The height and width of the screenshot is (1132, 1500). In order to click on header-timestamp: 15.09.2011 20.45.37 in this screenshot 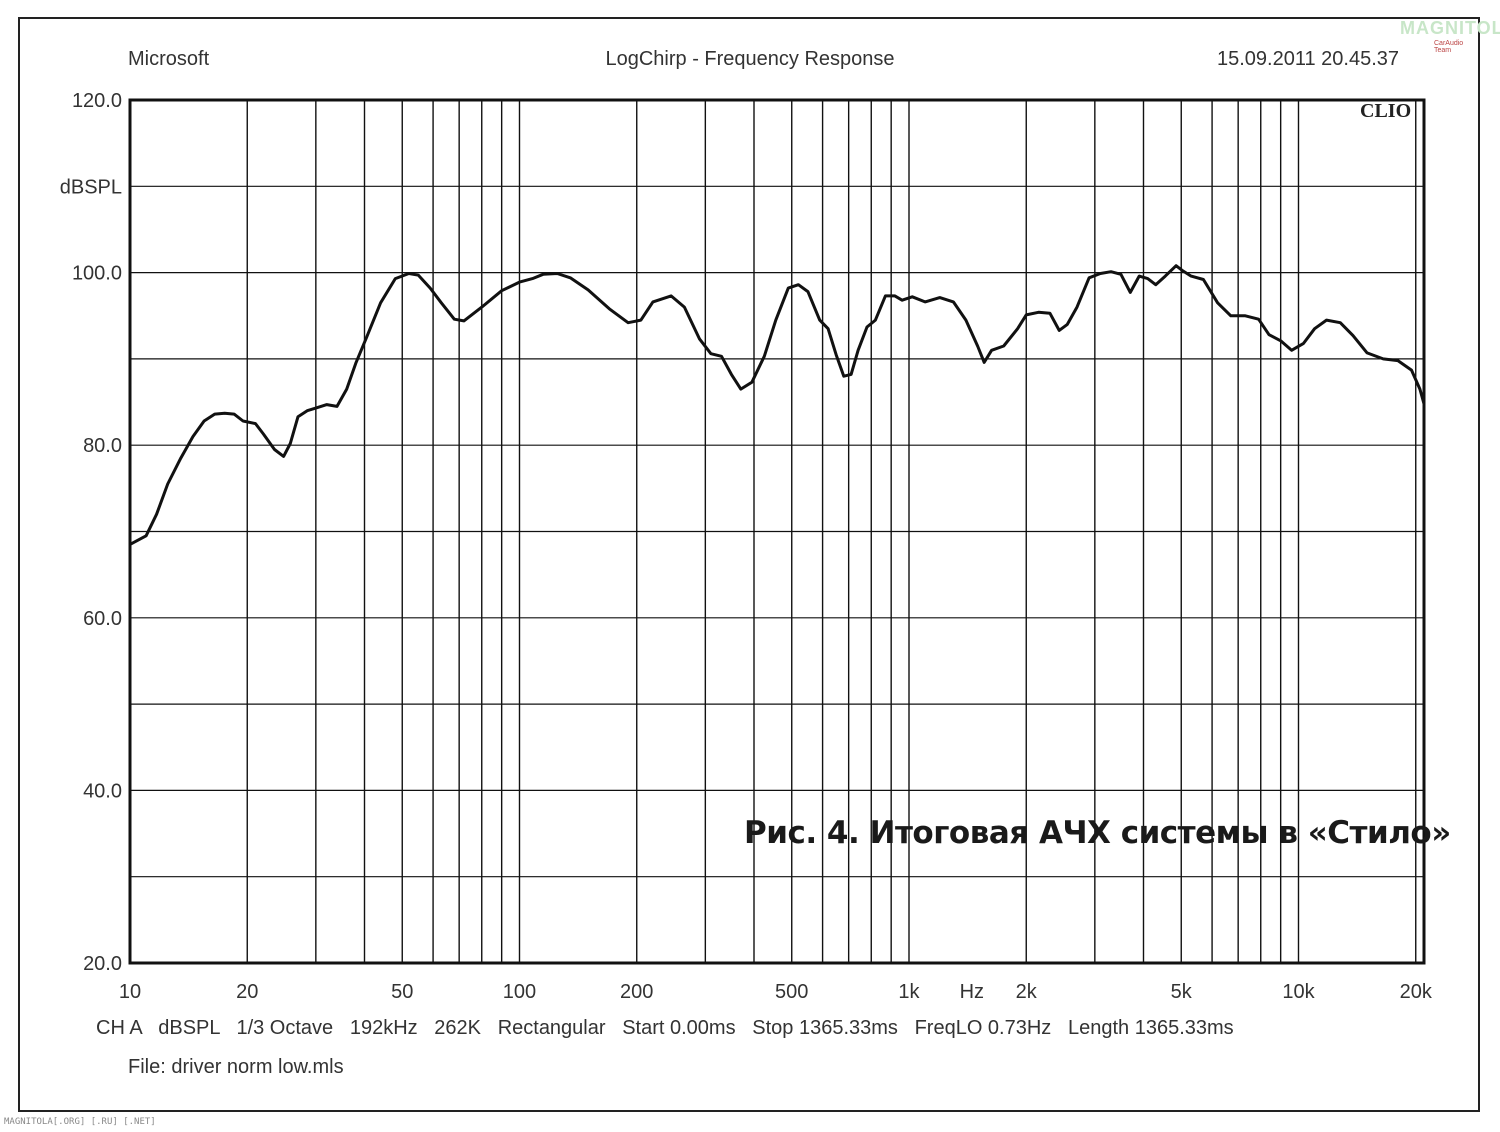, I will do `click(1308, 59)`.